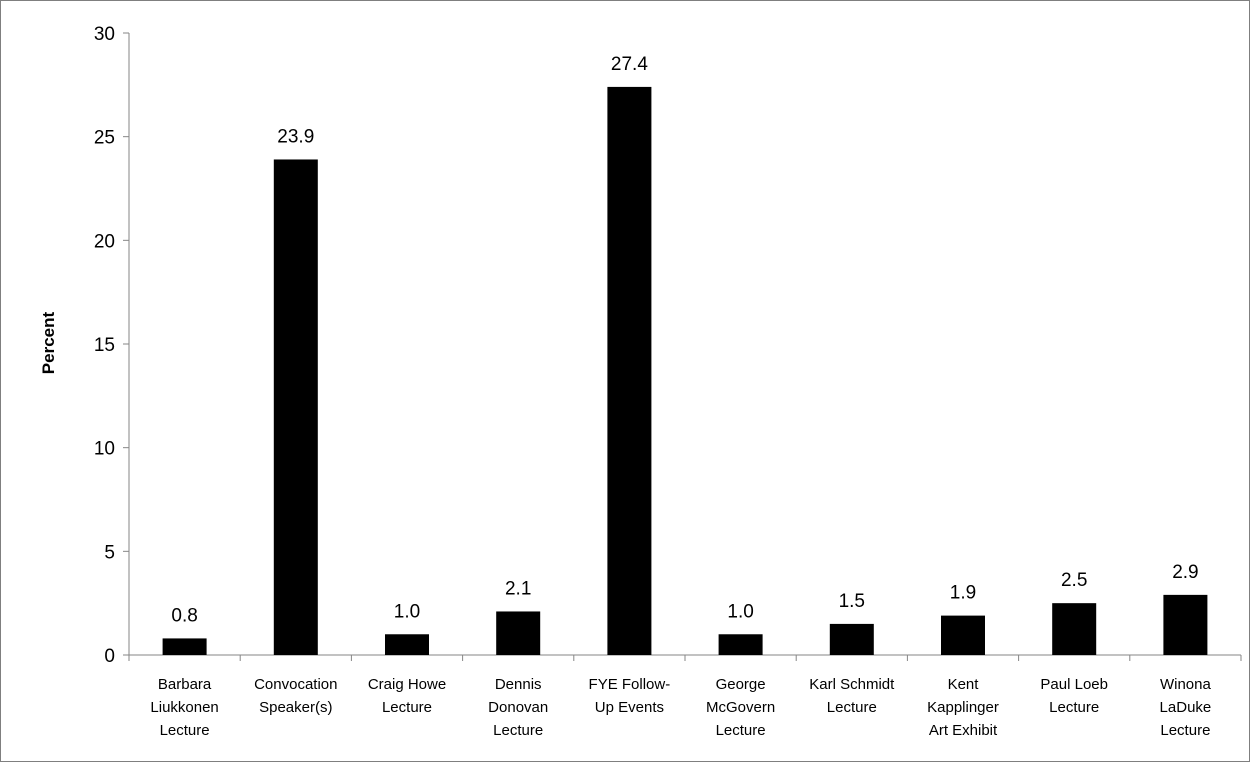 This screenshot has width=1250, height=762. Describe the element at coordinates (852, 696) in the screenshot. I see `category-label: Karl Schmidt Lecture` at that location.